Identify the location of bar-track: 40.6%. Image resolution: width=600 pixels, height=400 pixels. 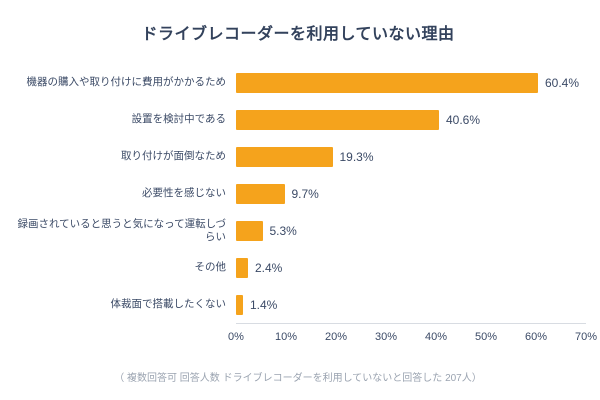
(411, 119).